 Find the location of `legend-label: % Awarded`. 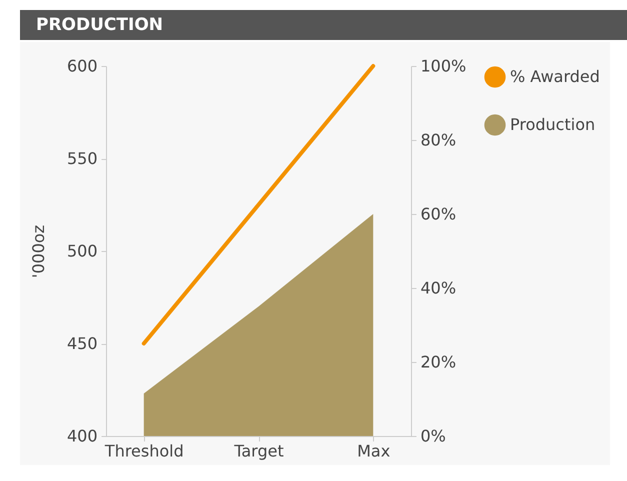

legend-label: % Awarded is located at coordinates (555, 76).